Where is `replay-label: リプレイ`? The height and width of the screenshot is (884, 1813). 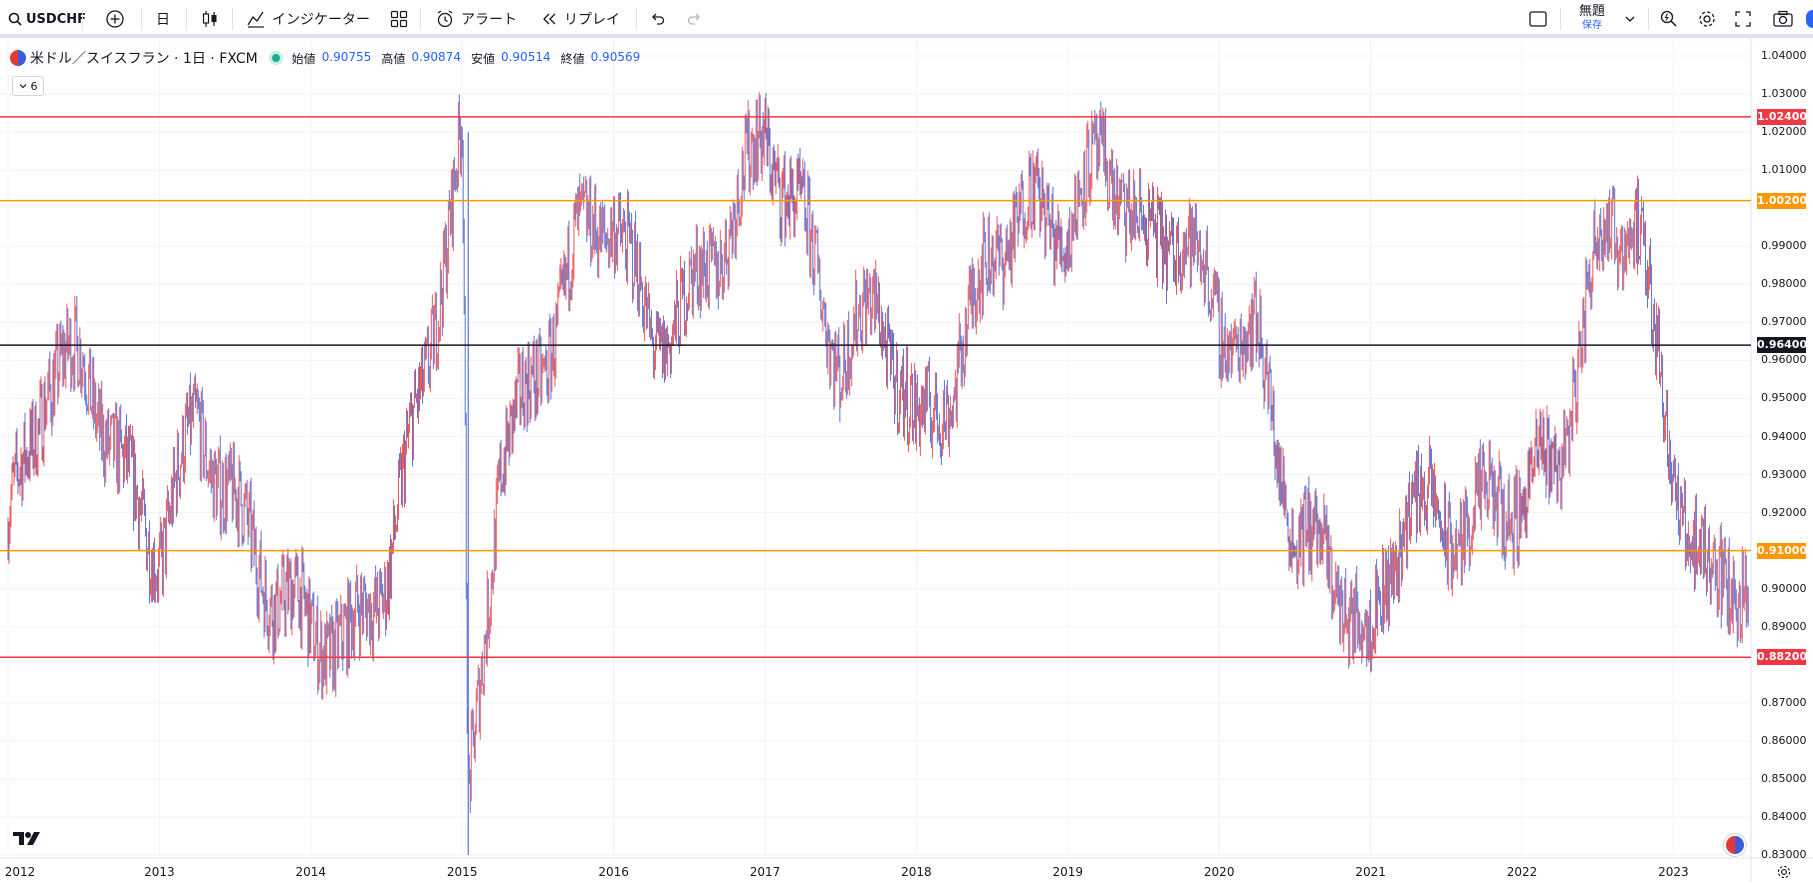 replay-label: リプレイ is located at coordinates (592, 20).